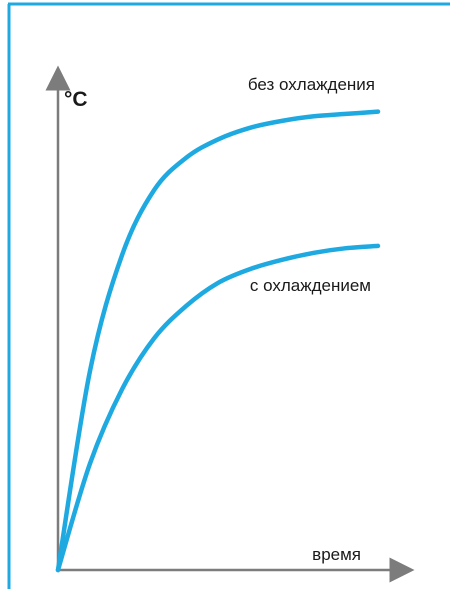  Describe the element at coordinates (336, 554) in the screenshot. I see `x-axis-label: время` at that location.